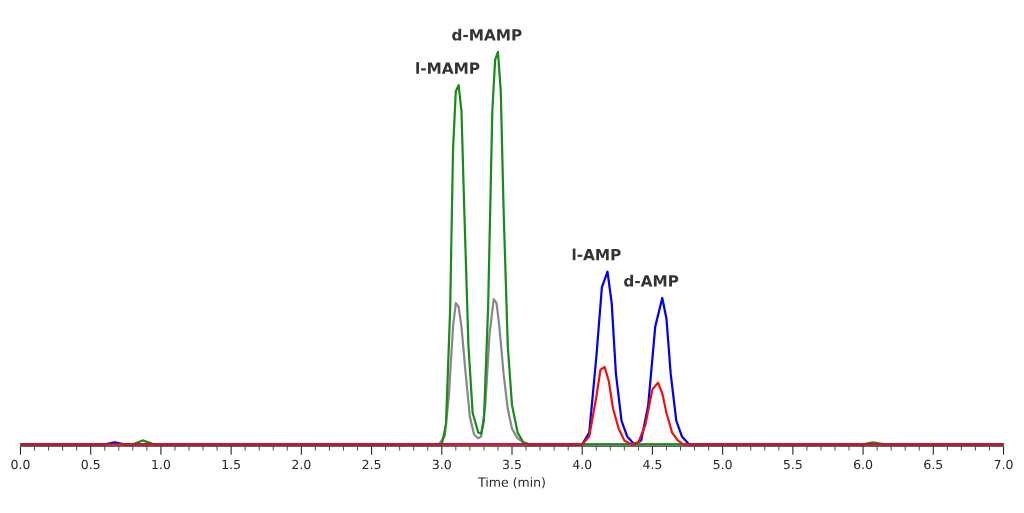  What do you see at coordinates (441, 464) in the screenshot?
I see `x-tick-label: 3.0` at bounding box center [441, 464].